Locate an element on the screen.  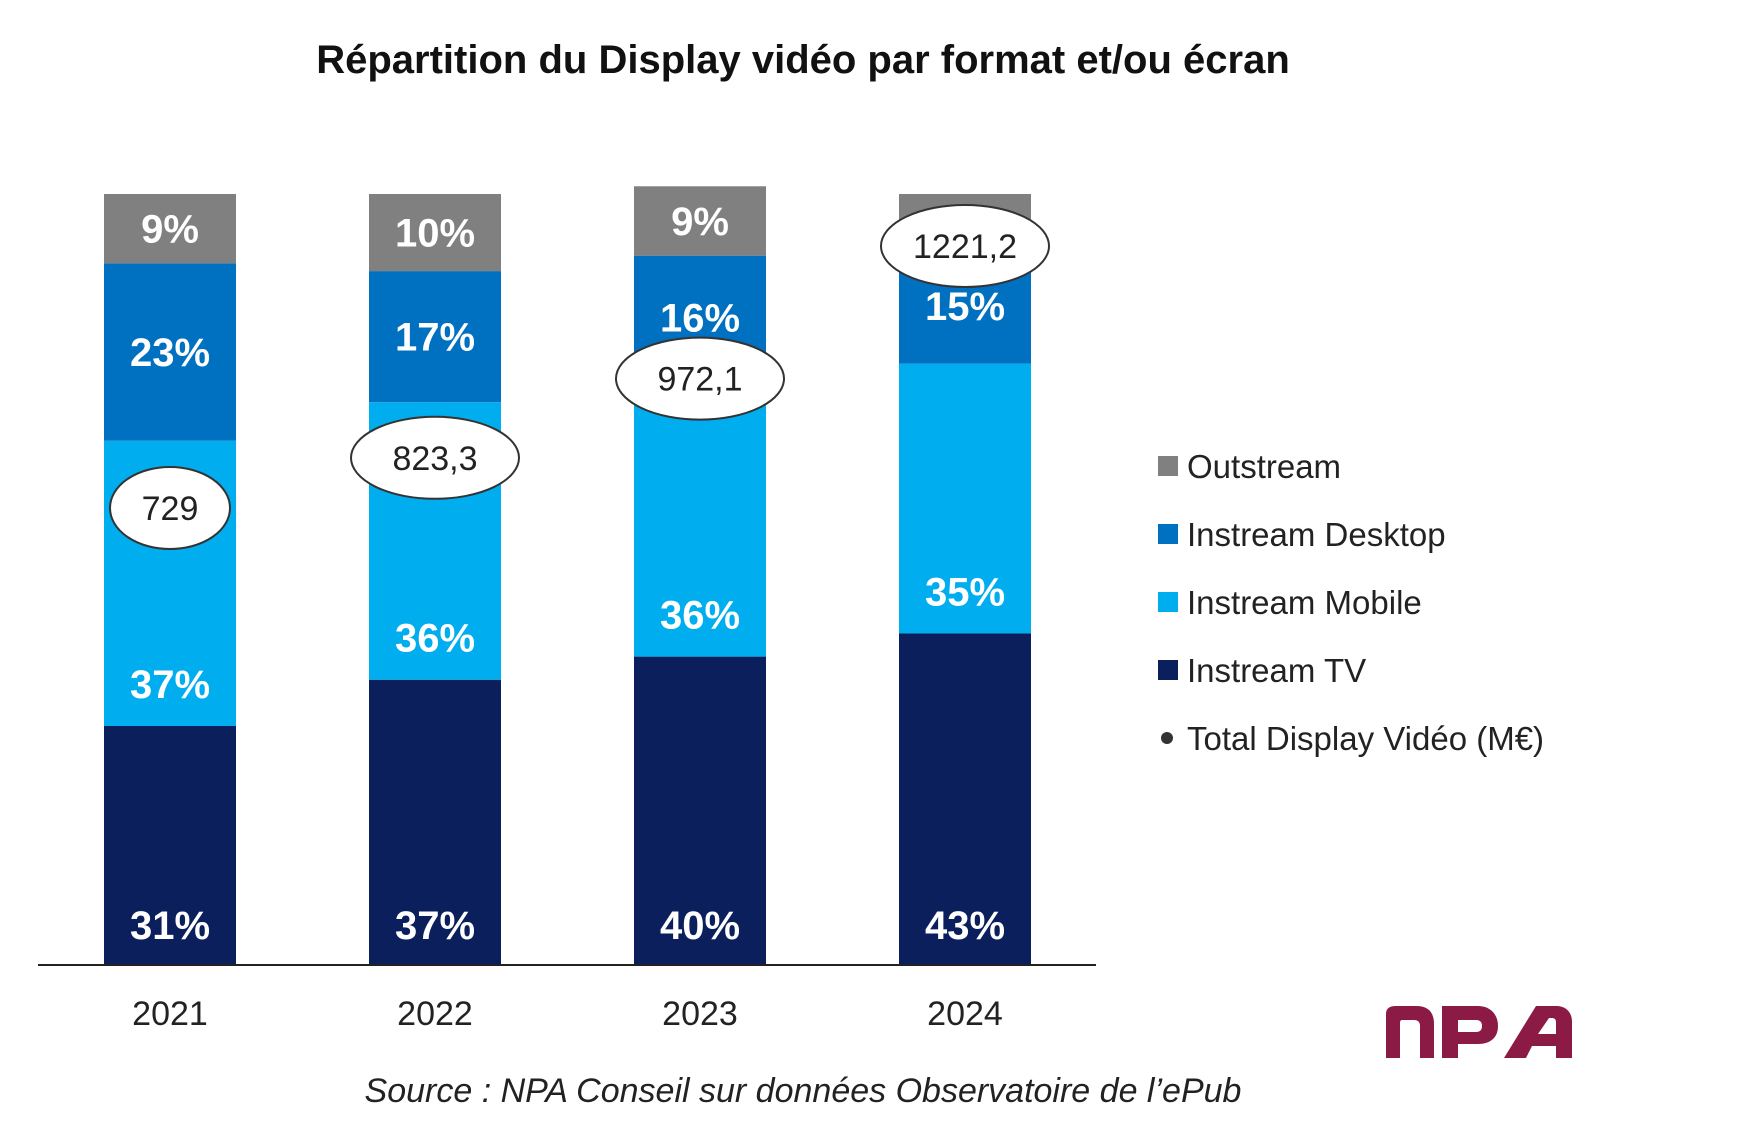
data-label-instream-mobile-2021: 37% is located at coordinates (170, 685).